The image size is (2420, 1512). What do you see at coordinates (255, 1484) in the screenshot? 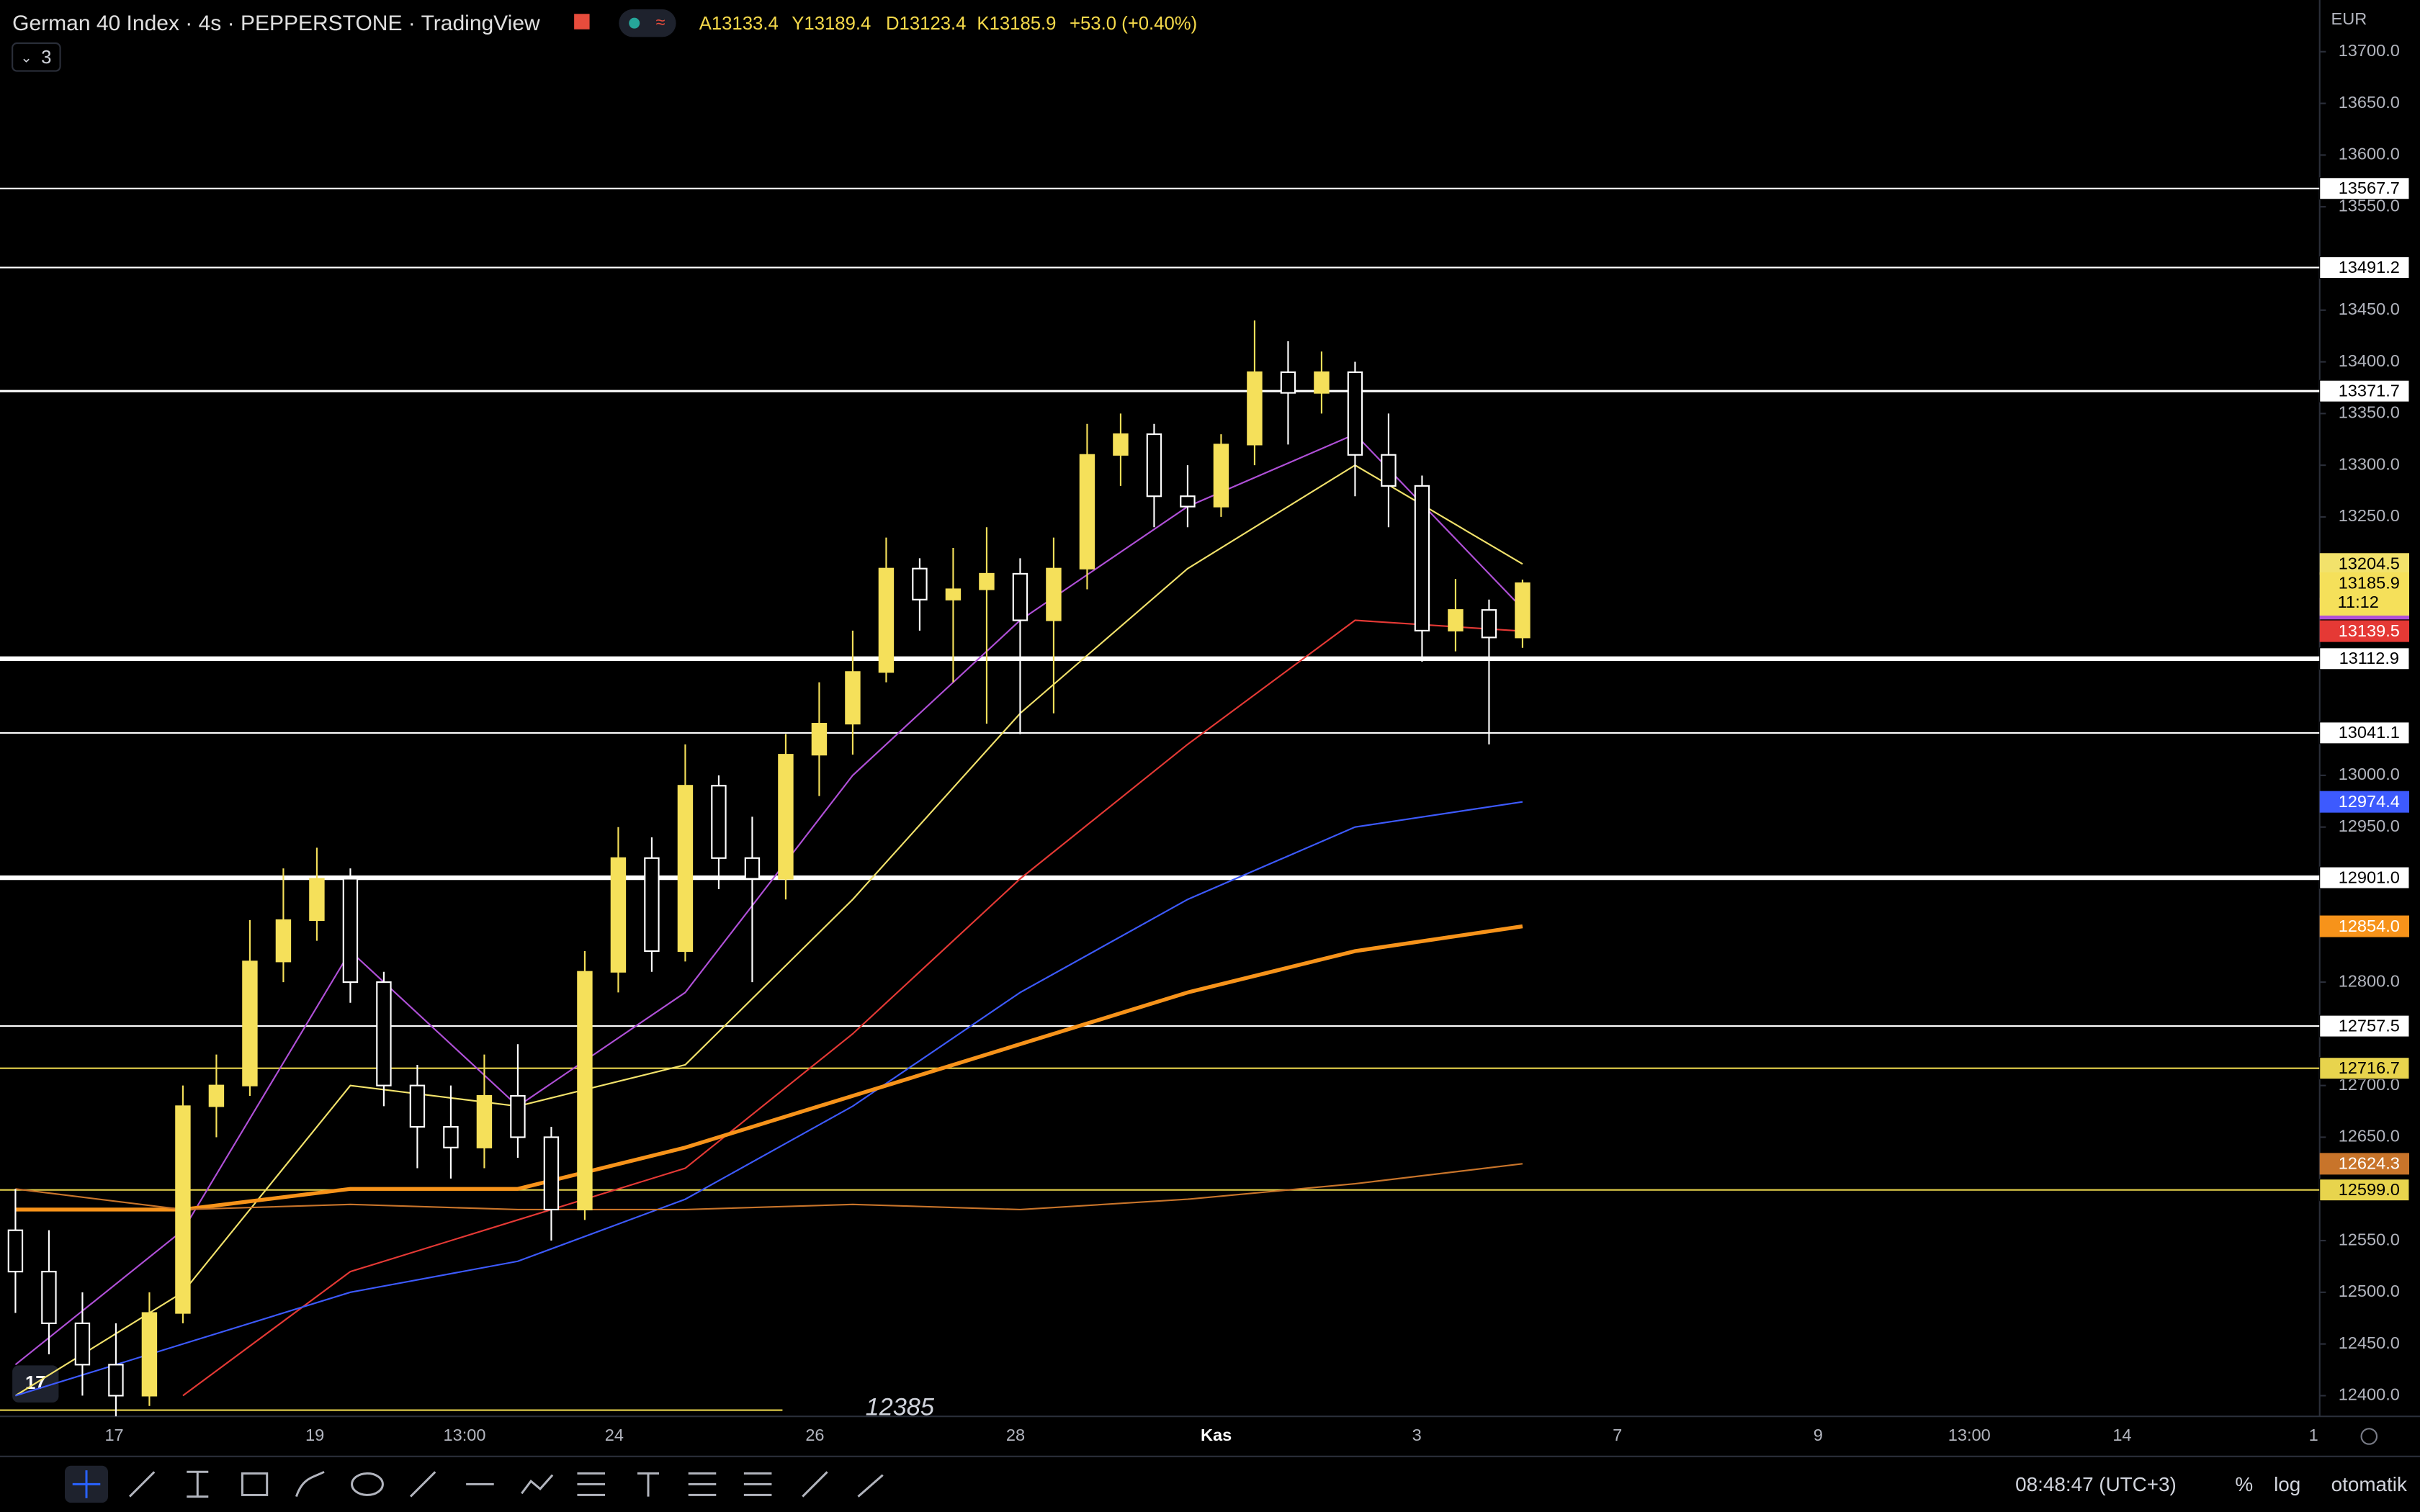
I see `rect-tool` at bounding box center [255, 1484].